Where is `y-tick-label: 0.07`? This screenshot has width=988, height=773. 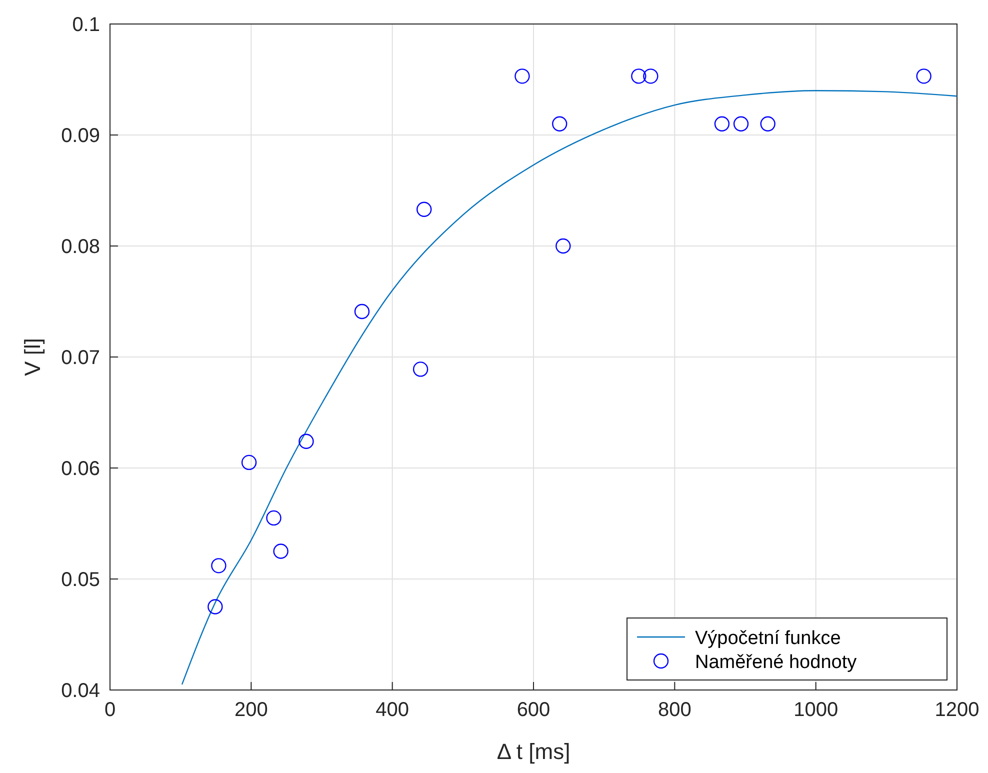 y-tick-label: 0.07 is located at coordinates (80, 358).